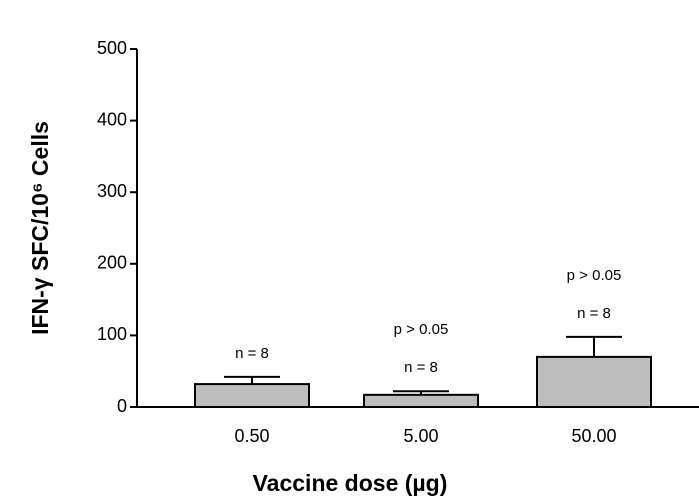 The height and width of the screenshot is (504, 699). Describe the element at coordinates (112, 334) in the screenshot. I see `y-tick-label: 100` at that location.